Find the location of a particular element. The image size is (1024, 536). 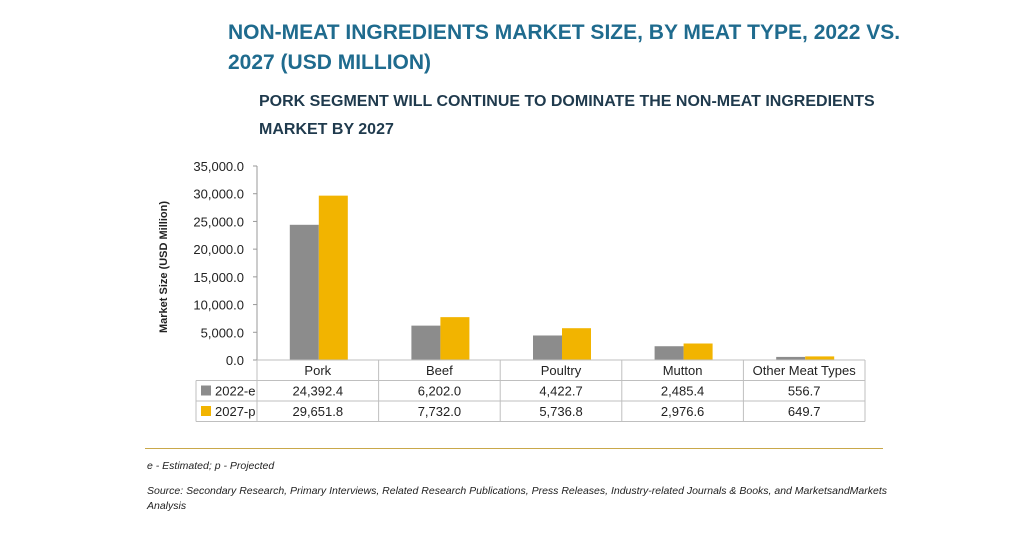

y-tick-label: 0.0 is located at coordinates (235, 360).